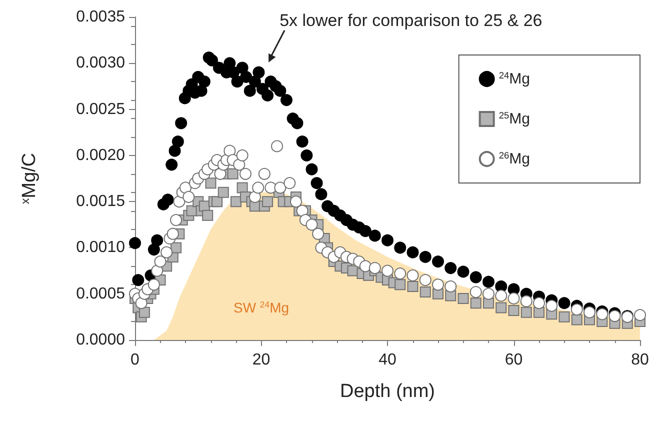 The height and width of the screenshot is (423, 667). What do you see at coordinates (101, 293) in the screenshot?
I see `y-tick-label: 0.0005` at bounding box center [101, 293].